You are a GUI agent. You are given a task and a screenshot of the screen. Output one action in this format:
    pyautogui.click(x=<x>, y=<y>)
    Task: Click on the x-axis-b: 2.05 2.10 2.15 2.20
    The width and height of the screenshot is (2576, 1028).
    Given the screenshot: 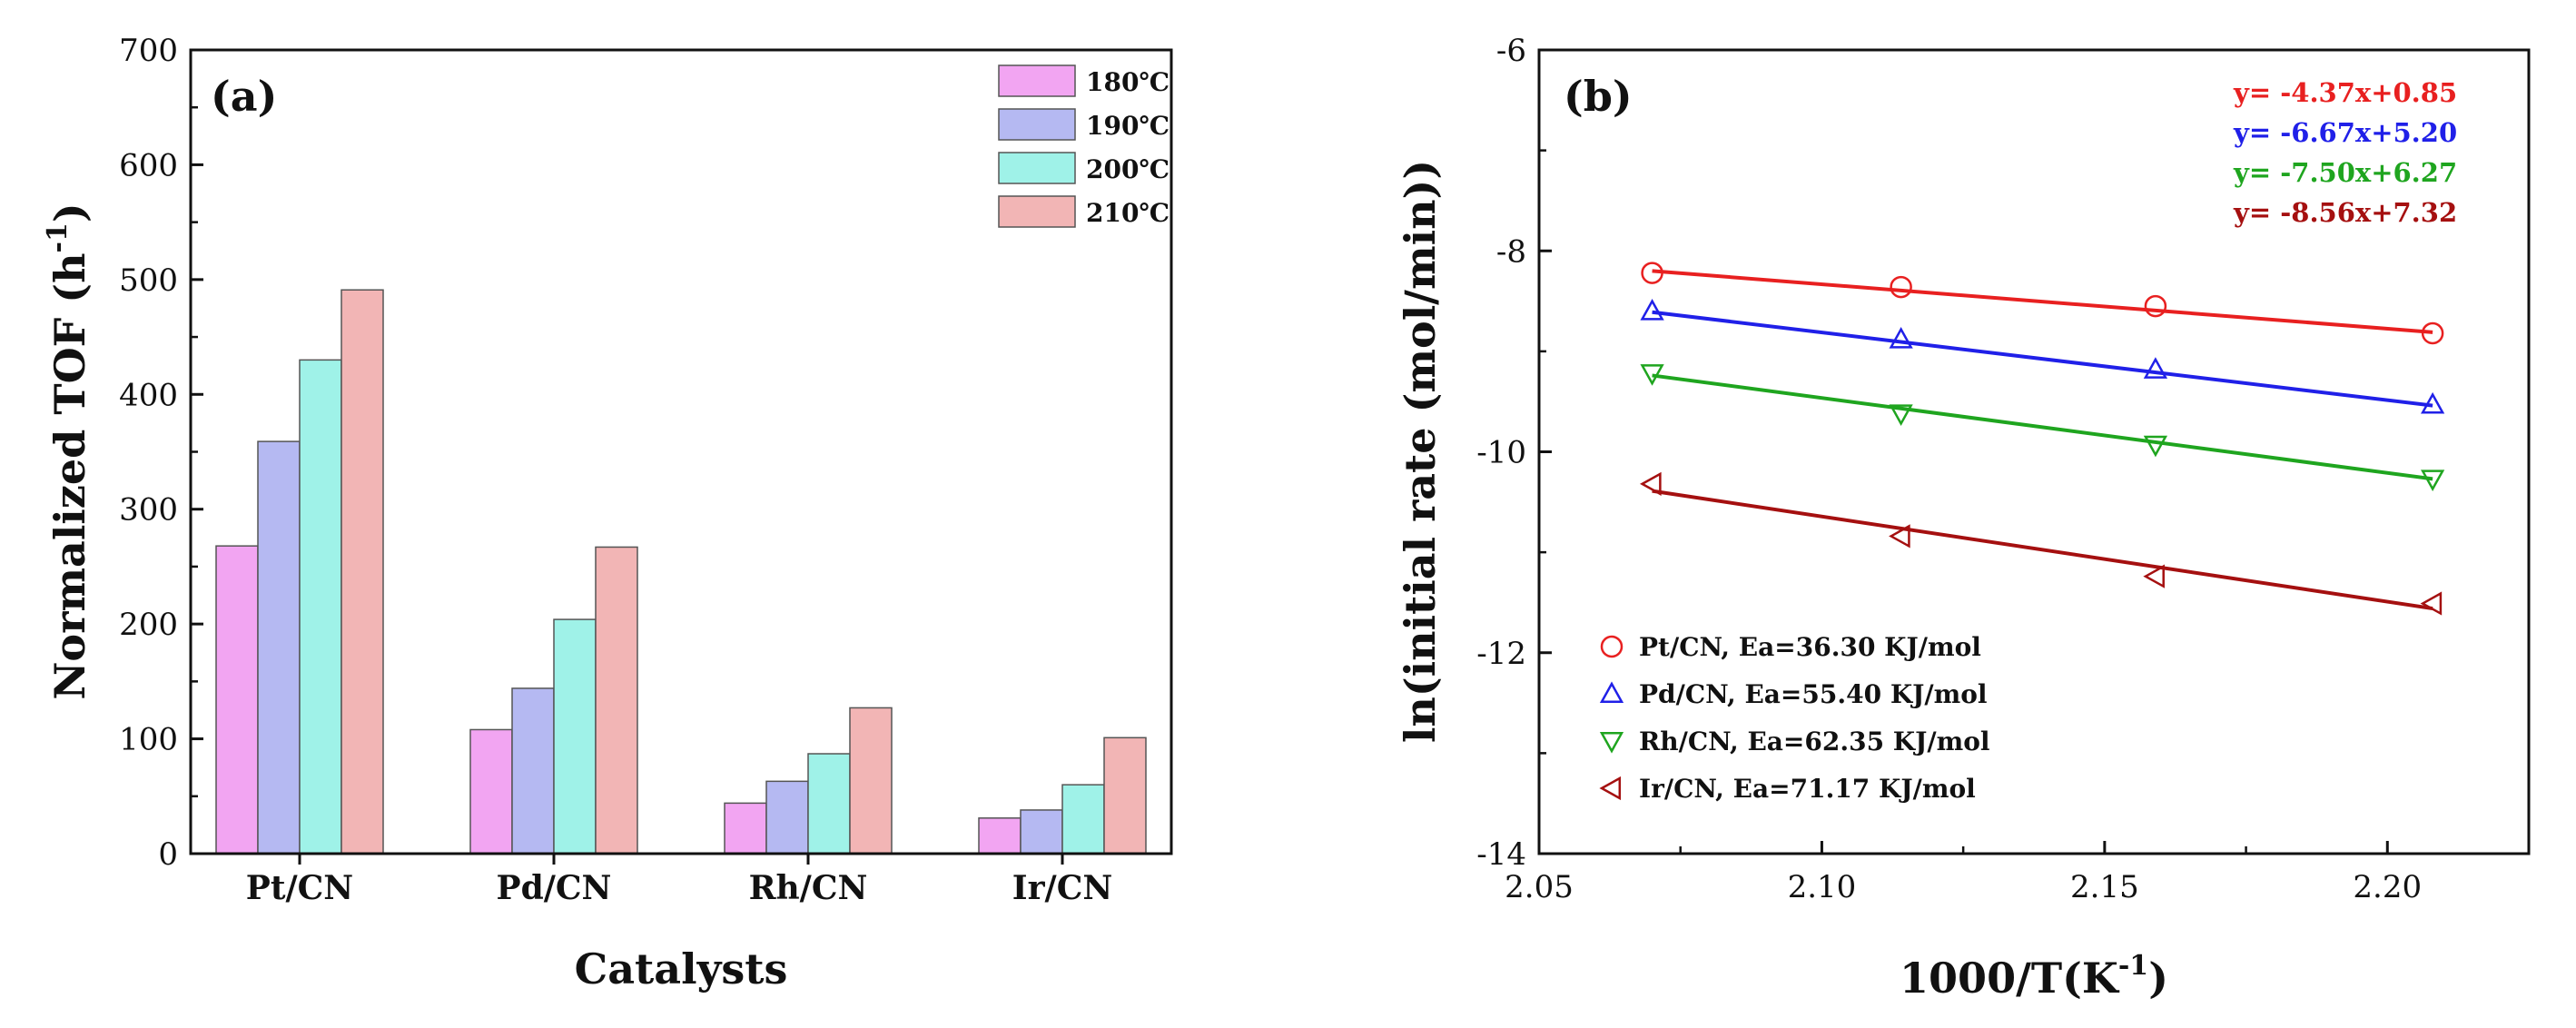 What is the action you would take?
    pyautogui.click(x=1963, y=873)
    